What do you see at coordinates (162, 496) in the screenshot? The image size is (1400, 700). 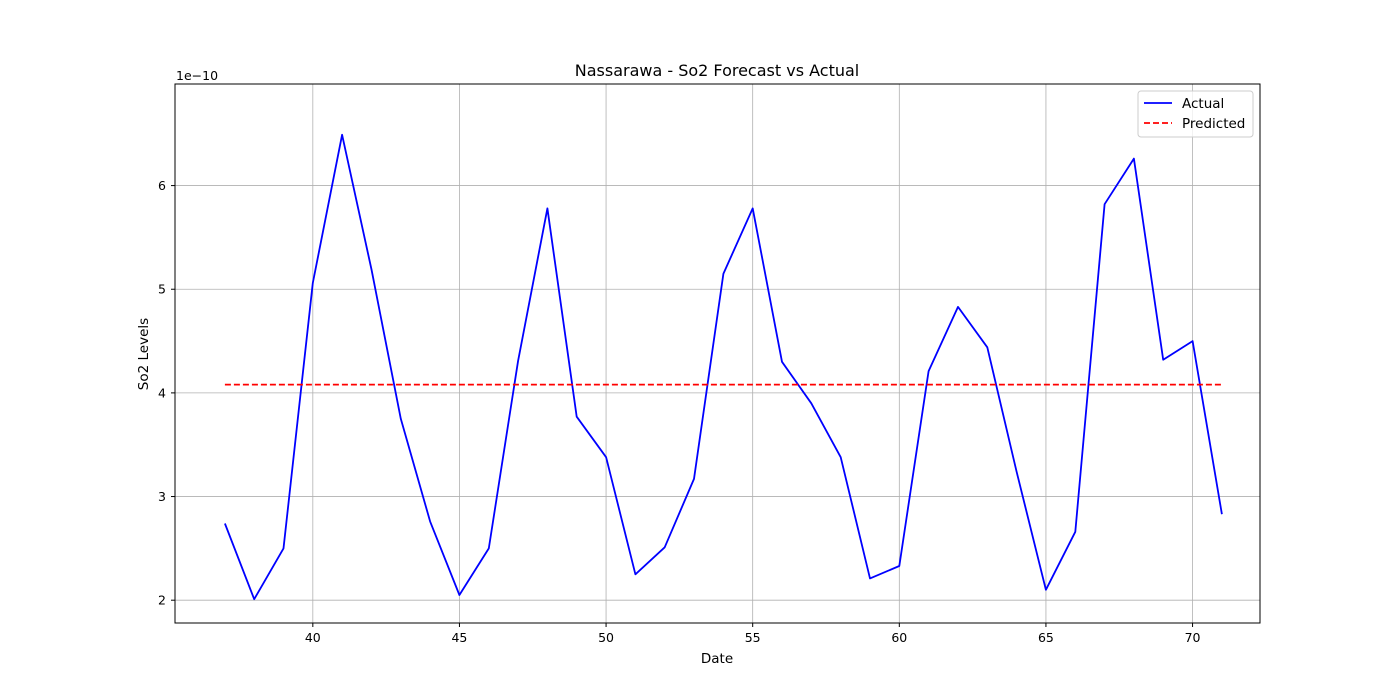 I see `y-tick-label: 3` at bounding box center [162, 496].